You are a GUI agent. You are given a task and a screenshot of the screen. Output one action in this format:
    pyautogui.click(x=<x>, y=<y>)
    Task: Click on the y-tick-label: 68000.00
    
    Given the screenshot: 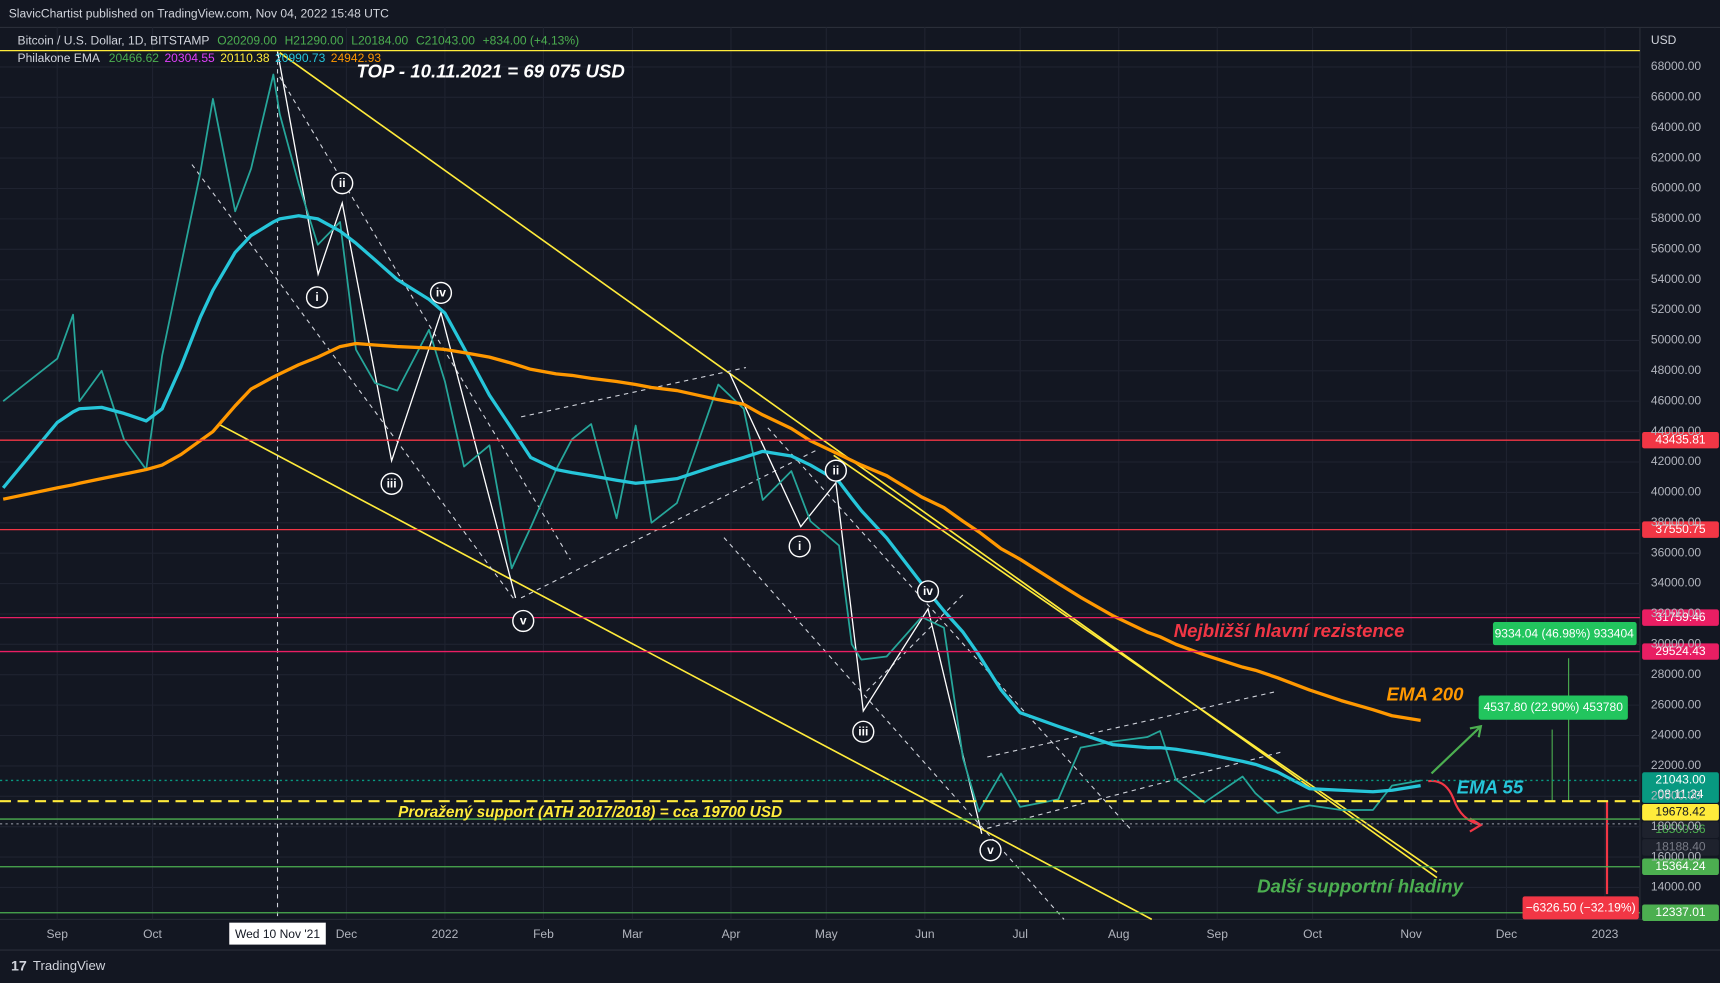 What is the action you would take?
    pyautogui.click(x=1676, y=66)
    